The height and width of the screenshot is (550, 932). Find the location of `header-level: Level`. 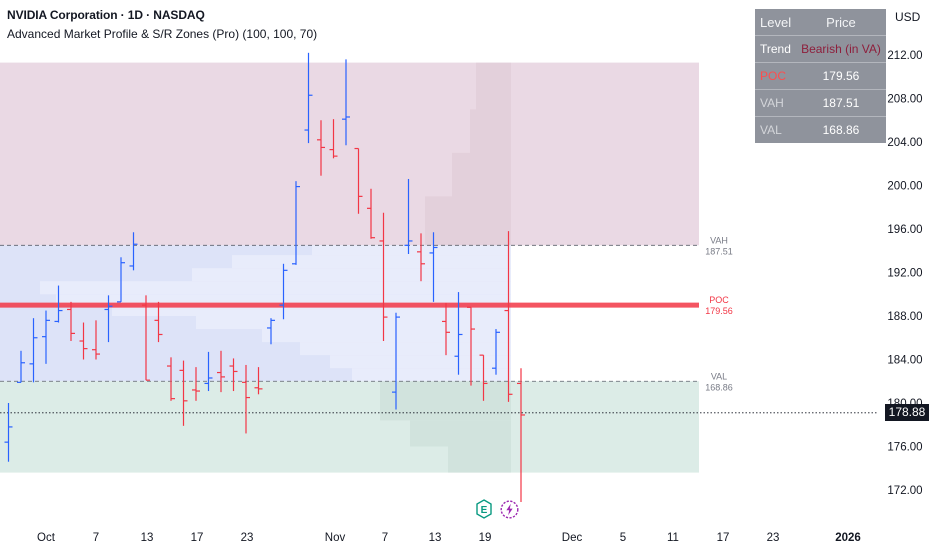

header-level: Level is located at coordinates (776, 22).